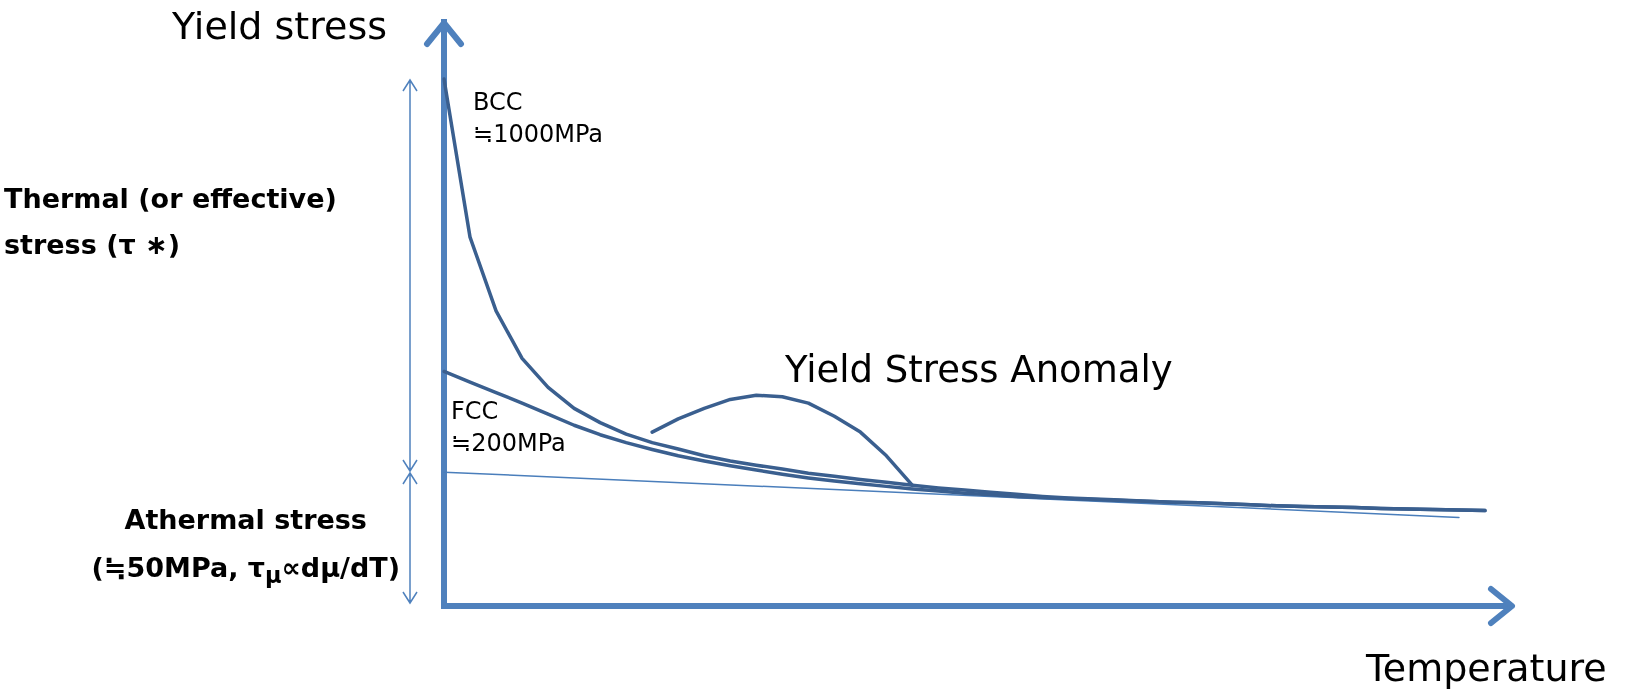 This screenshot has width=1645, height=698. I want to click on y-axis-title: Yield stress, so click(280, 26).